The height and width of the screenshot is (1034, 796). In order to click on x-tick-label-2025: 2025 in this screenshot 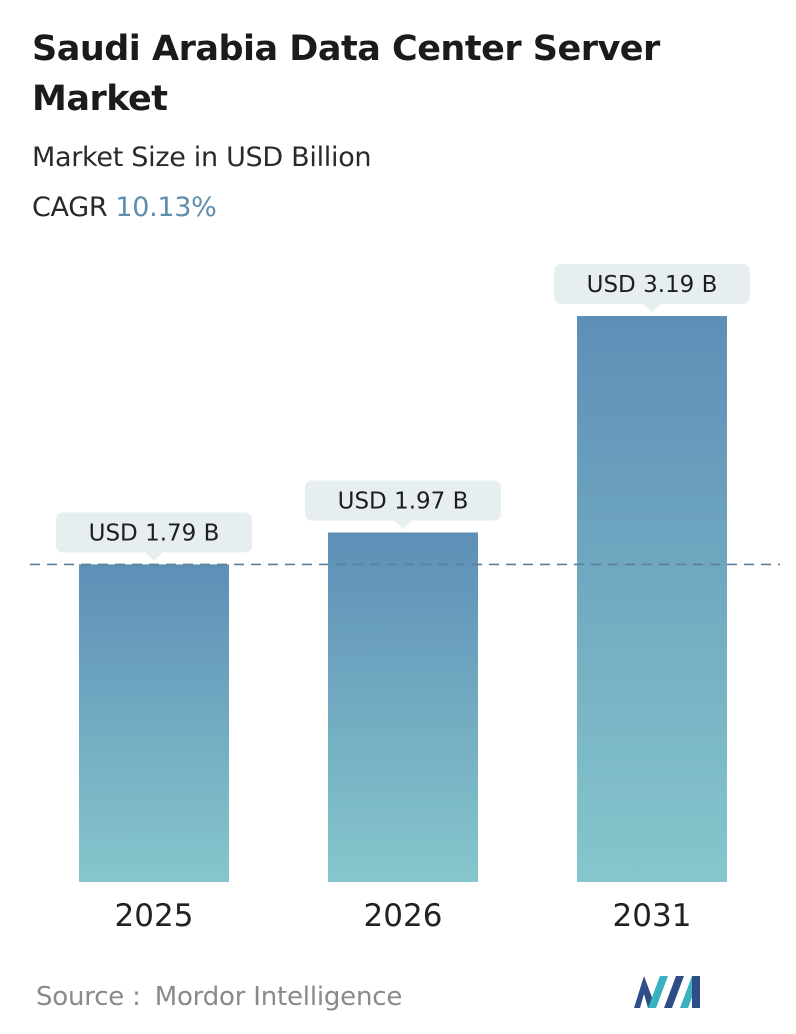, I will do `click(154, 916)`.